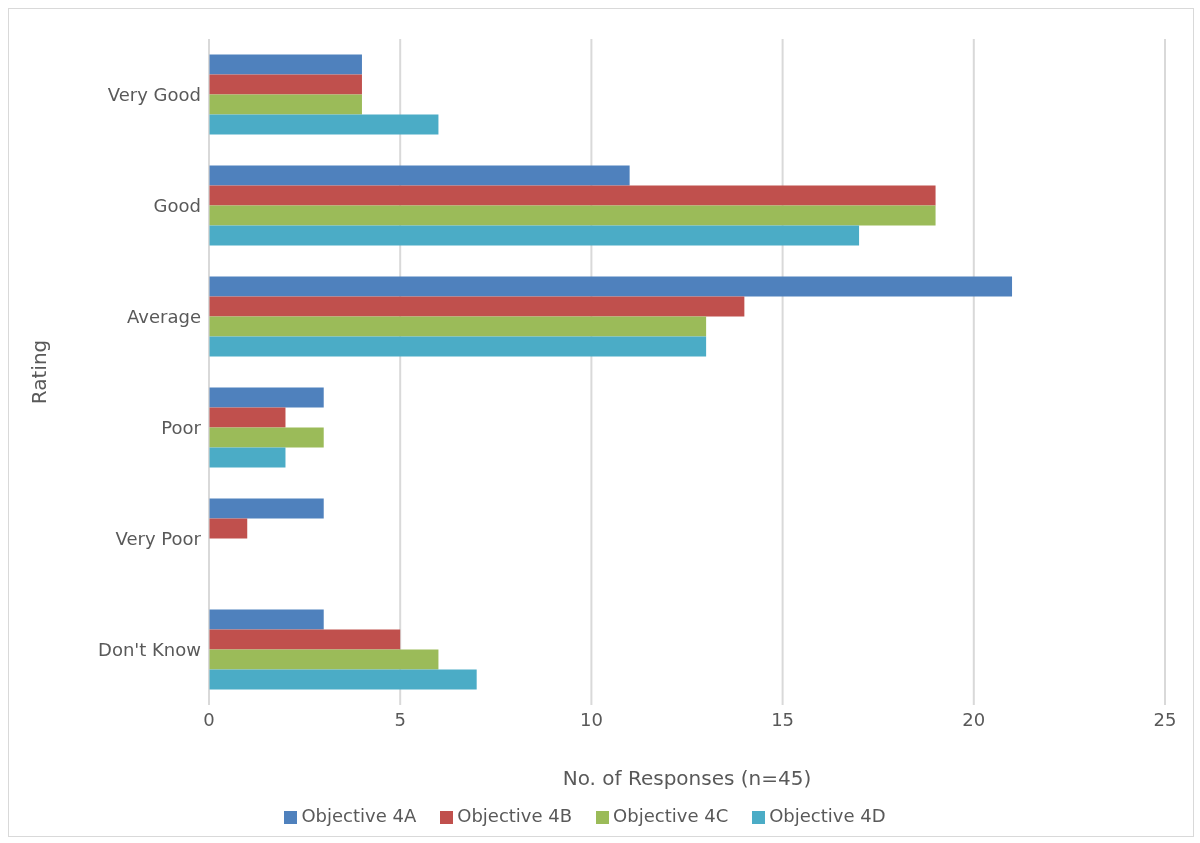 This screenshot has height=843, width=1200. I want to click on y-tick-label: Very Poor, so click(158, 538).